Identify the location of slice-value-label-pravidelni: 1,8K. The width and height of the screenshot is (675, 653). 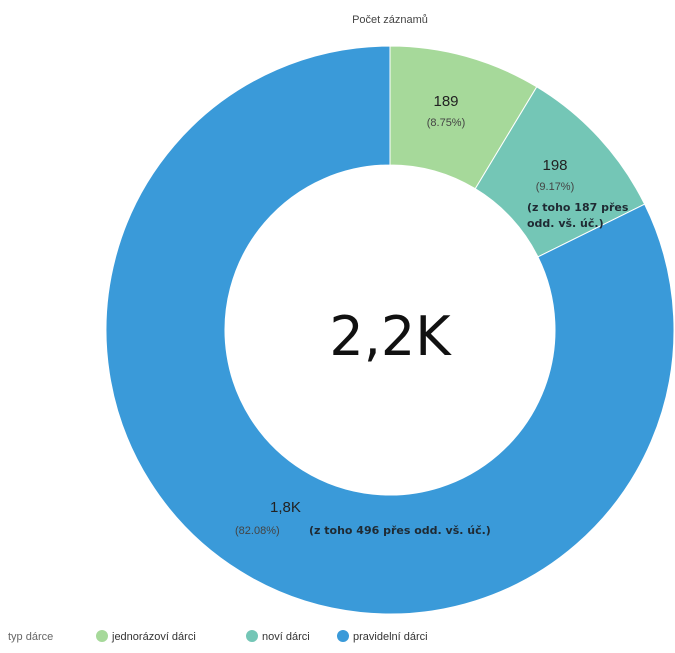
(285, 507).